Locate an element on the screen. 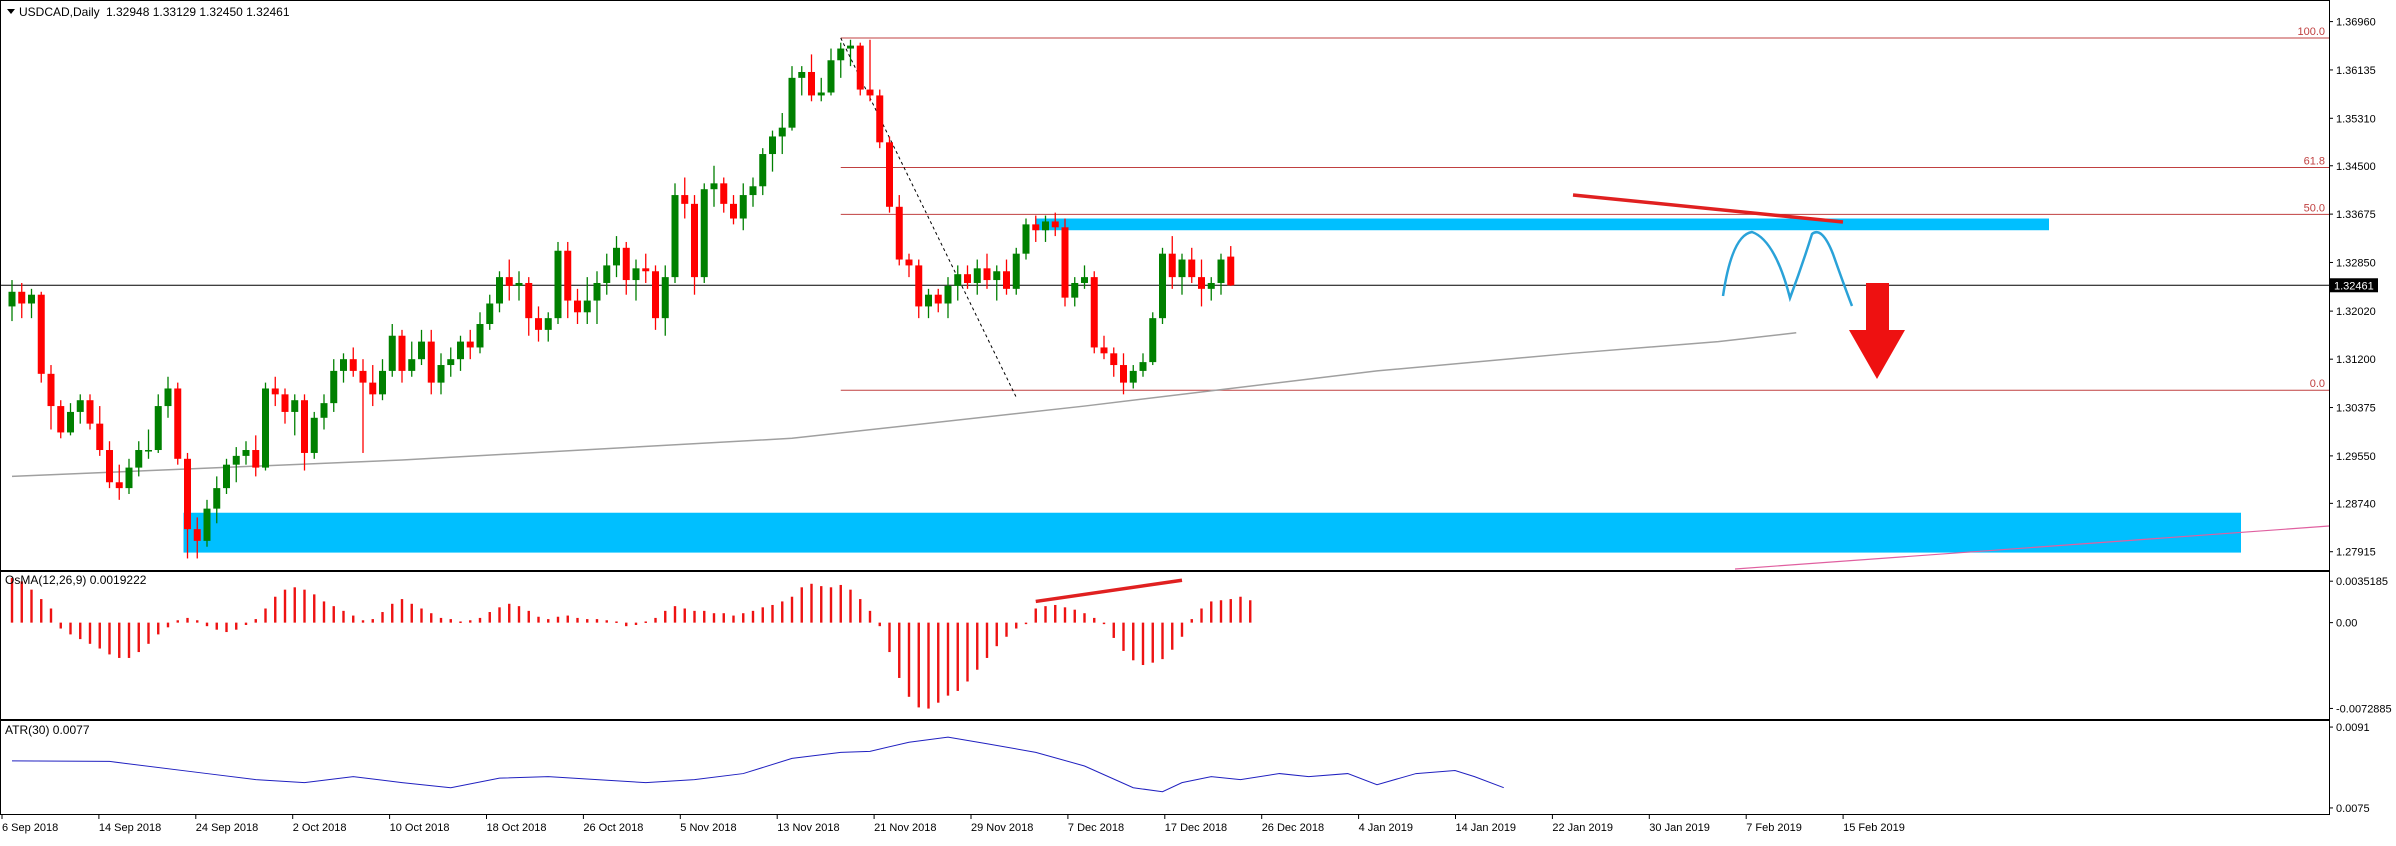 Image resolution: width=2396 pixels, height=846 pixels. atr-tick-label: 0.0091 is located at coordinates (2353, 728).